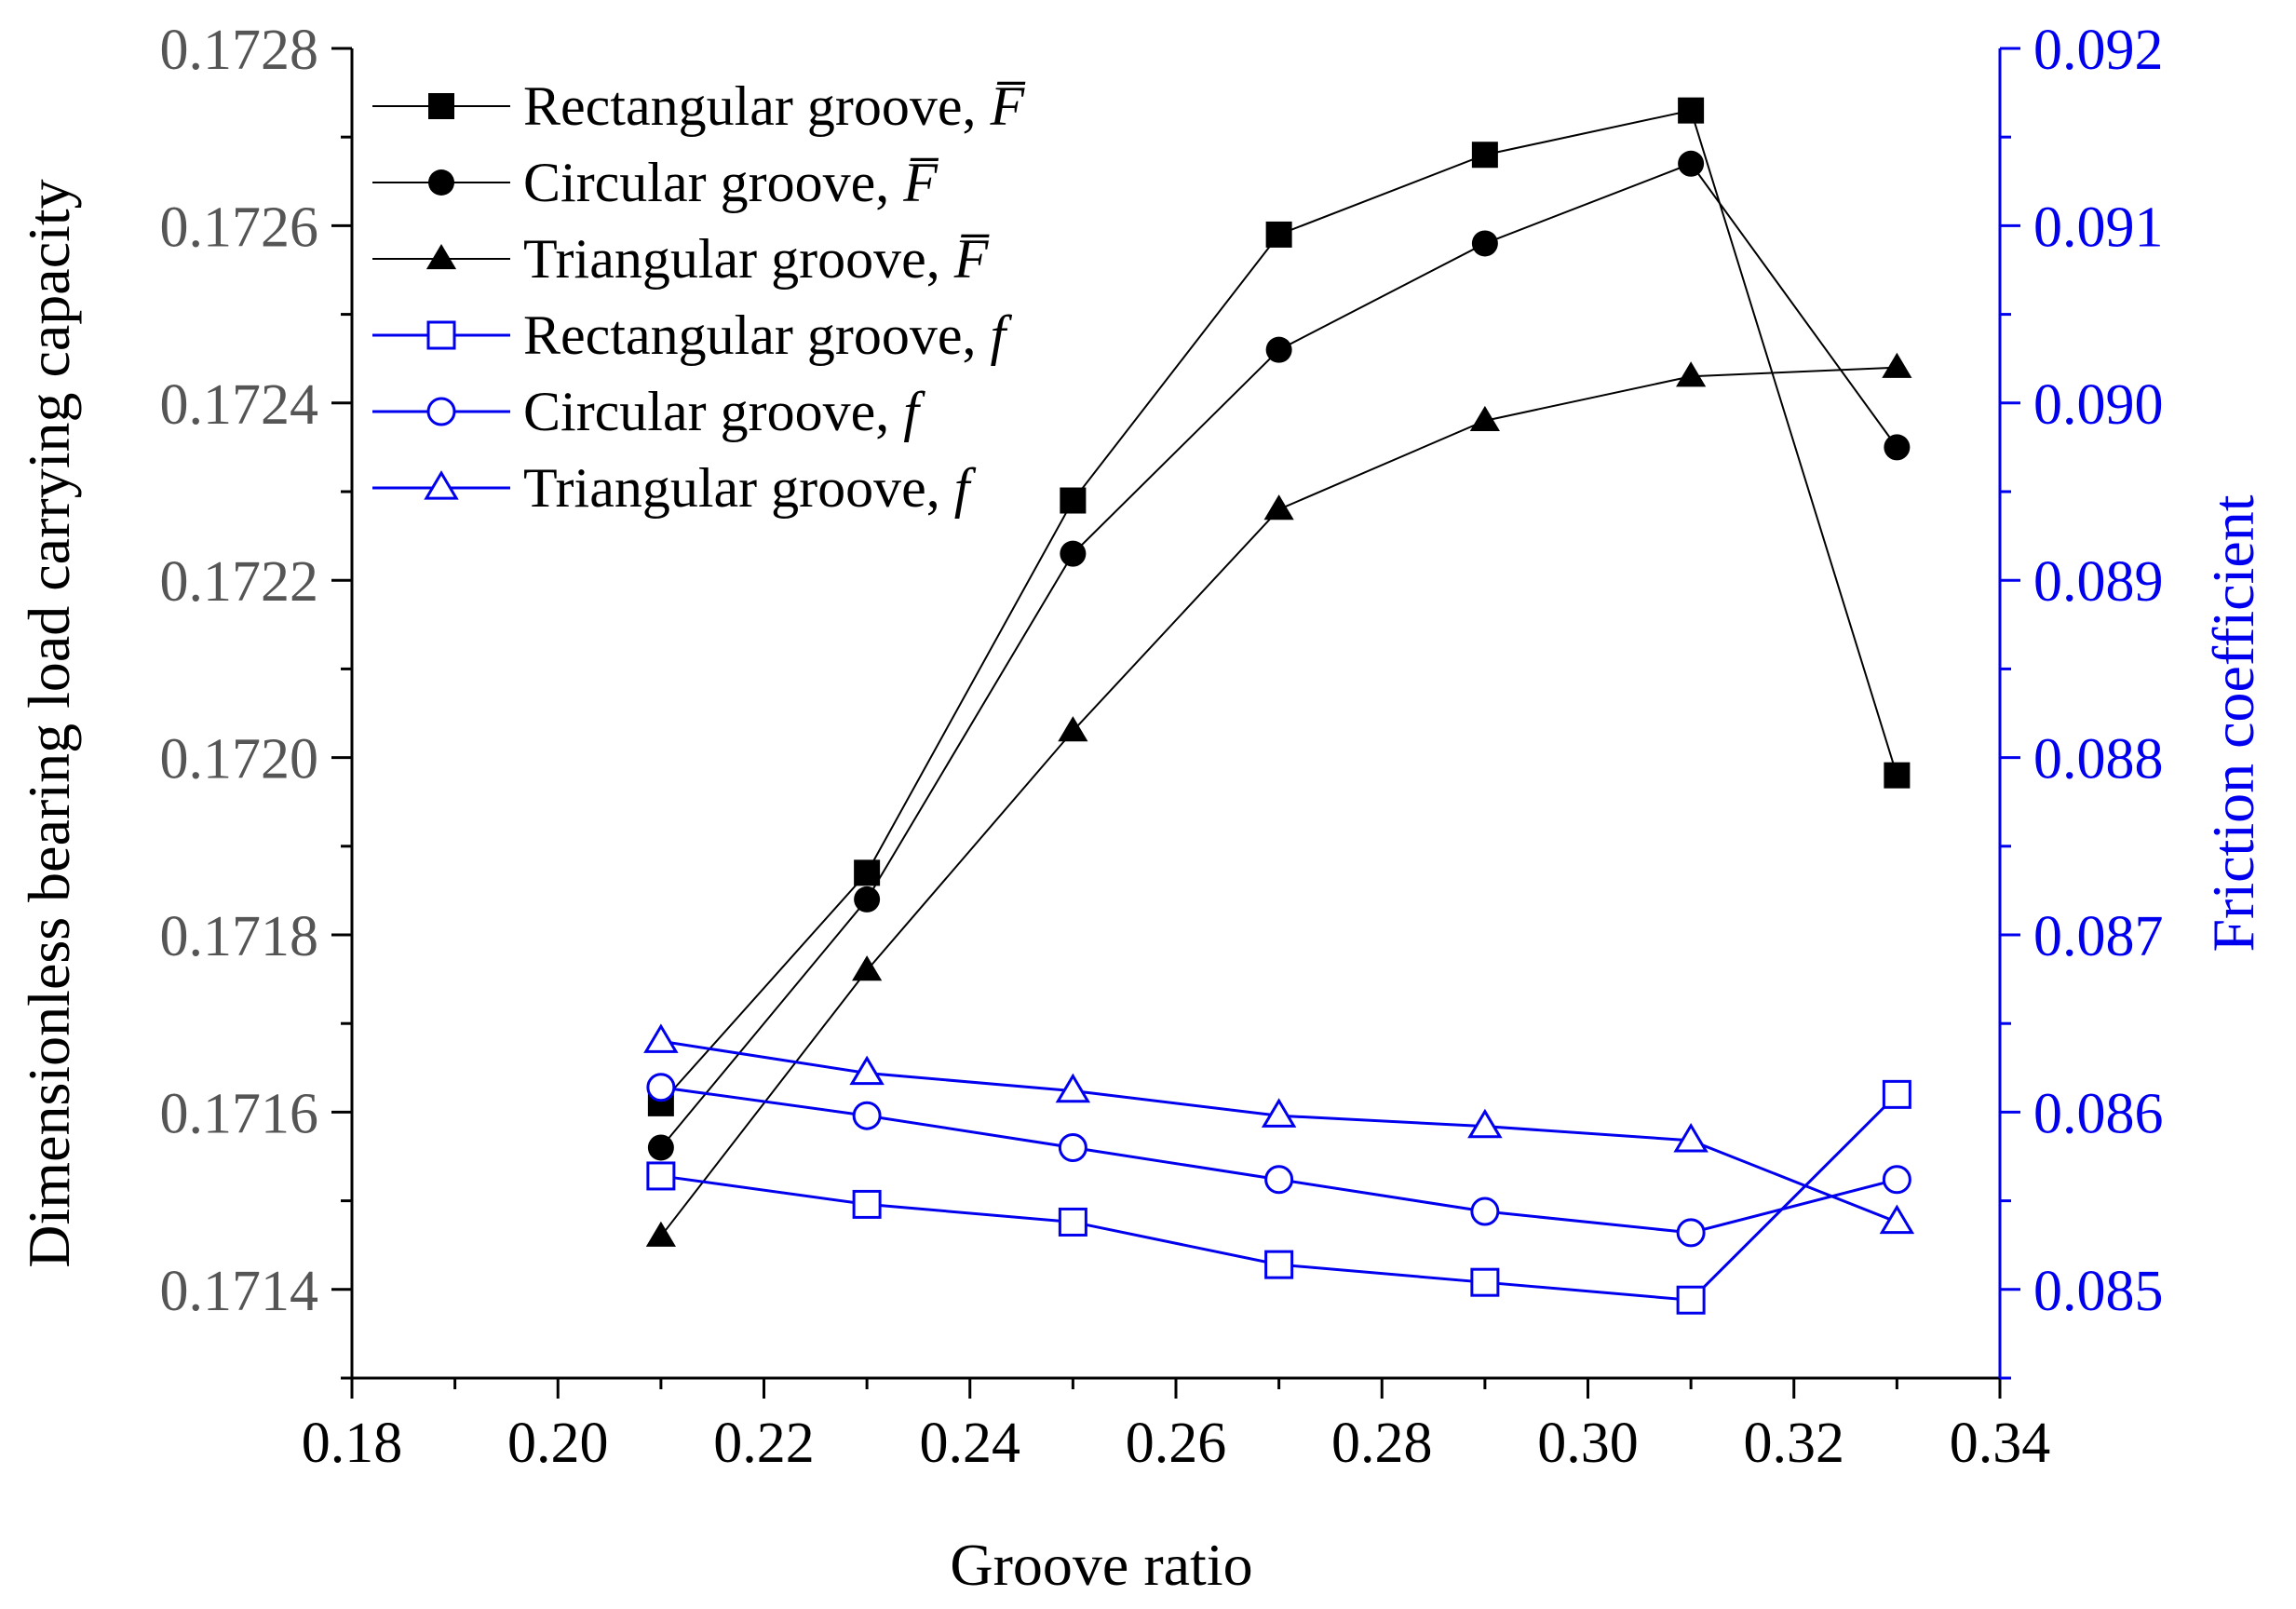 This screenshot has height=1609, width=2296. I want to click on legend-label: Triangular groove, F̅, so click(756, 259).